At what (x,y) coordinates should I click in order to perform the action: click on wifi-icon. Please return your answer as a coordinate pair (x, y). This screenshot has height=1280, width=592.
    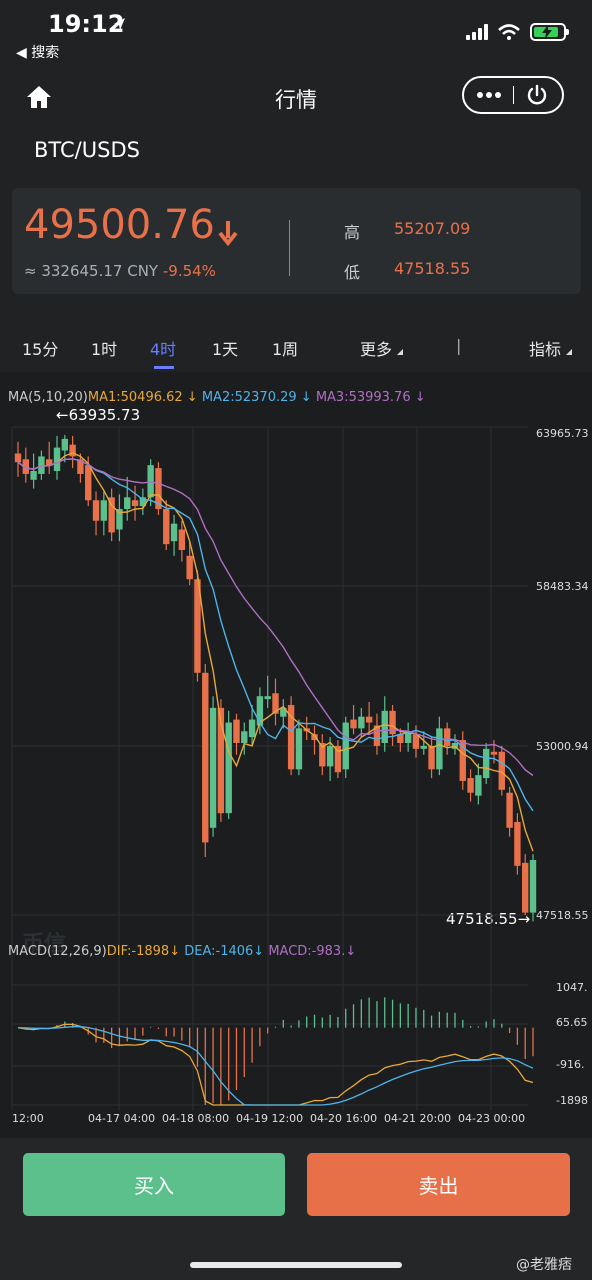
    Looking at the image, I should click on (509, 32).